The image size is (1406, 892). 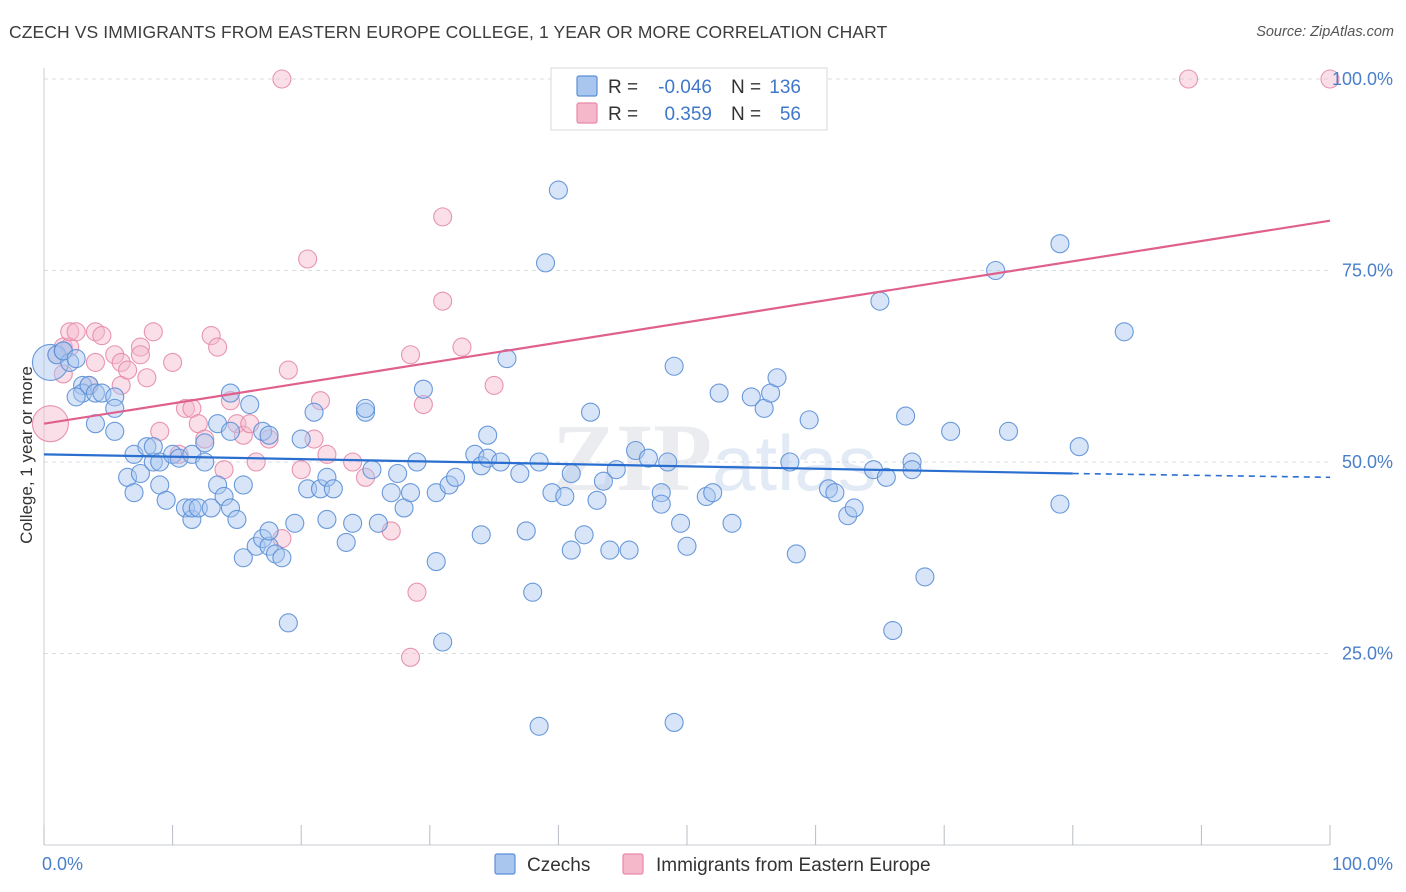 I want to click on source-credit: Source: ZipAtlas.com, so click(x=1325, y=32).